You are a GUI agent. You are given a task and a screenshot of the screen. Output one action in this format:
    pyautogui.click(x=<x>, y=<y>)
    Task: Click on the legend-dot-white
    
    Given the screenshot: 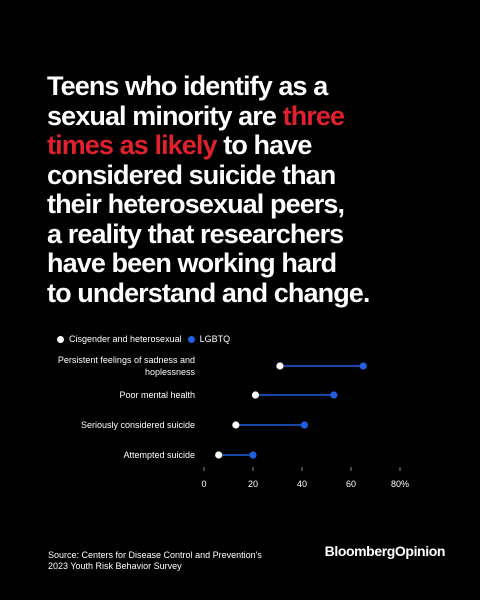 What is the action you would take?
    pyautogui.click(x=60, y=339)
    